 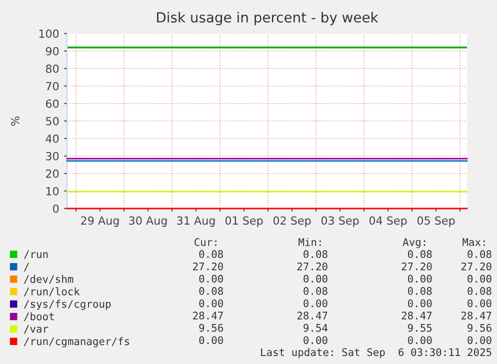 I want to click on legend-label: /, so click(x=26, y=267).